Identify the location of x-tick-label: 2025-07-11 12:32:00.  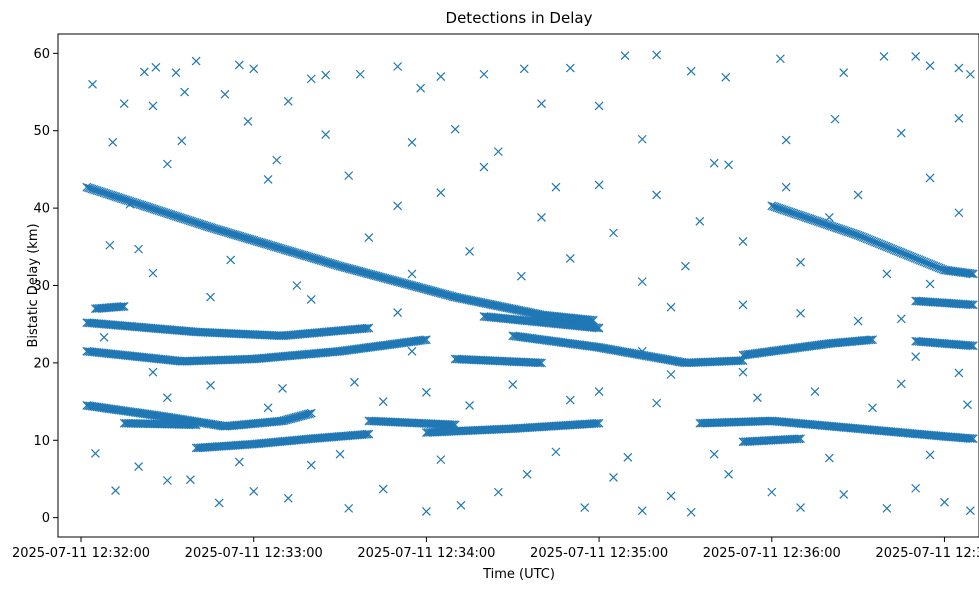
(81, 553).